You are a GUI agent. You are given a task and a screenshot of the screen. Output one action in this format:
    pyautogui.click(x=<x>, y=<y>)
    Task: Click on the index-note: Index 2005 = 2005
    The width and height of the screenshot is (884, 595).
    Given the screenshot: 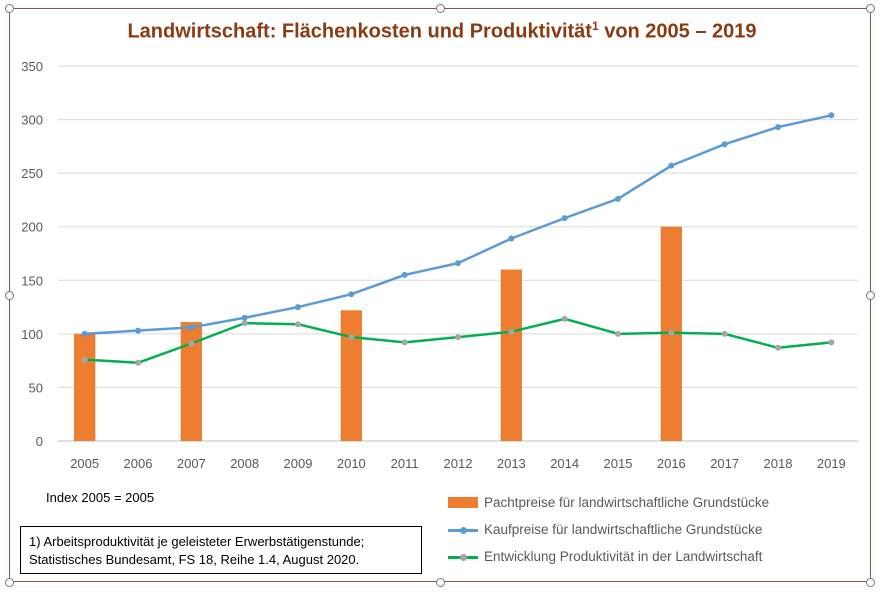 What is the action you would take?
    pyautogui.click(x=100, y=497)
    